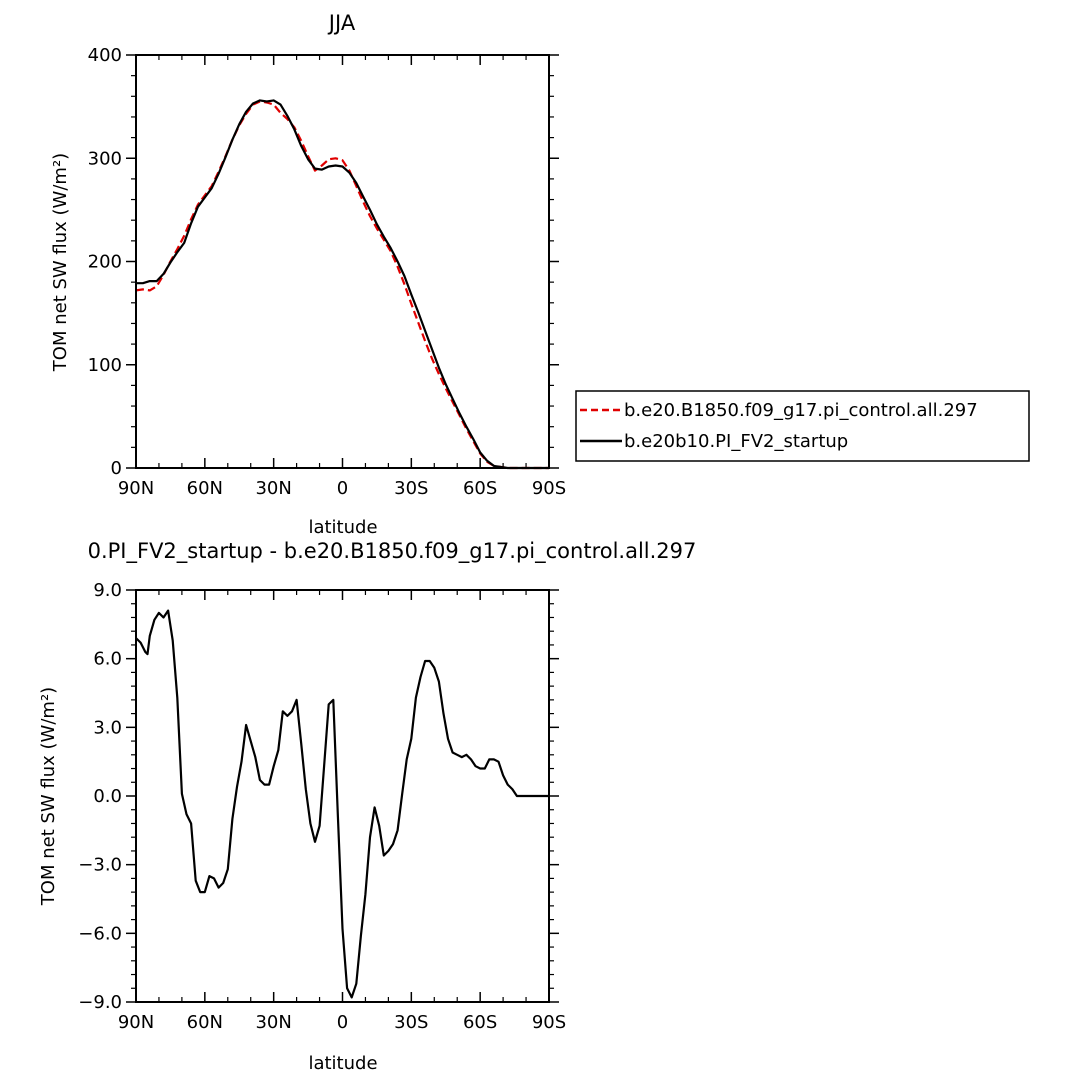  I want to click on legend-entry-2: b.e20b10.PI_FV2_startup, so click(736, 441).